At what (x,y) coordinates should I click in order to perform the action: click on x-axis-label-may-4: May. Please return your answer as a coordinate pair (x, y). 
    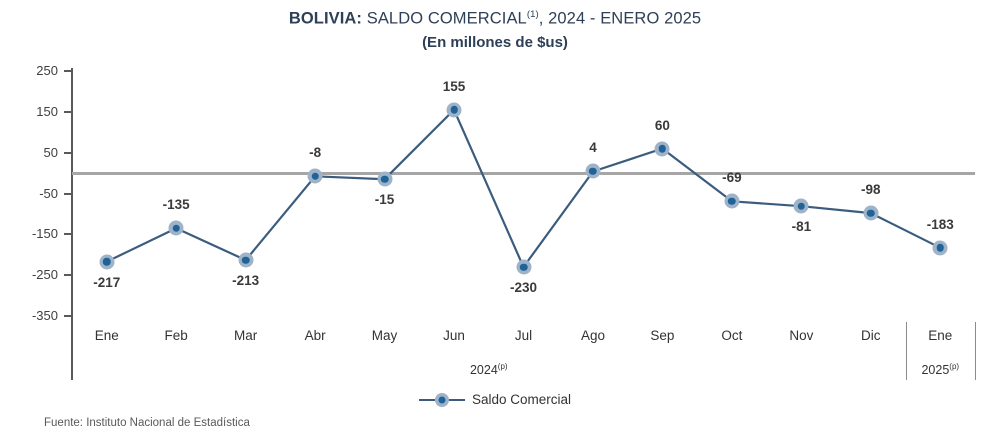
    Looking at the image, I should click on (384, 335).